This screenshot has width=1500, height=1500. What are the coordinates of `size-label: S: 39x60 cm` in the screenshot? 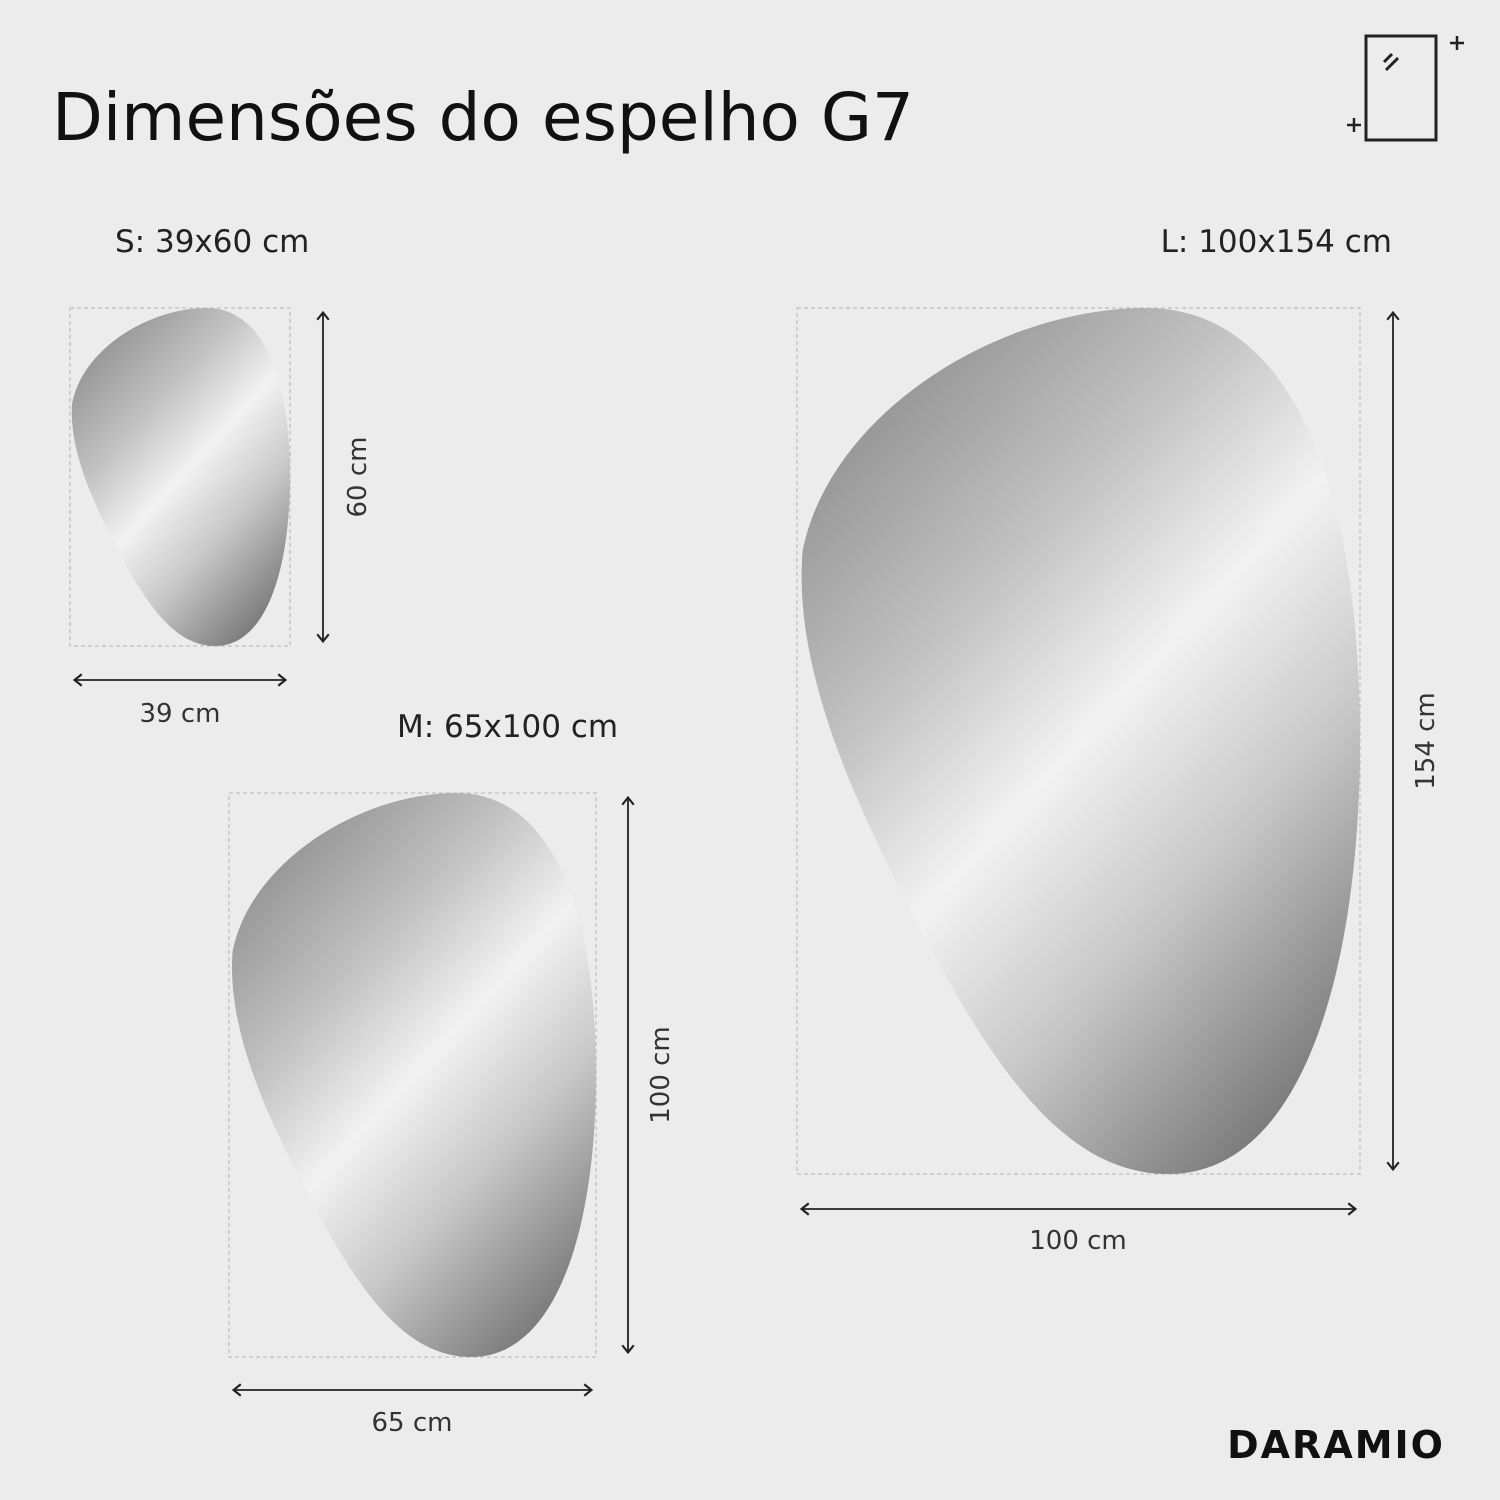 It's located at (212, 242).